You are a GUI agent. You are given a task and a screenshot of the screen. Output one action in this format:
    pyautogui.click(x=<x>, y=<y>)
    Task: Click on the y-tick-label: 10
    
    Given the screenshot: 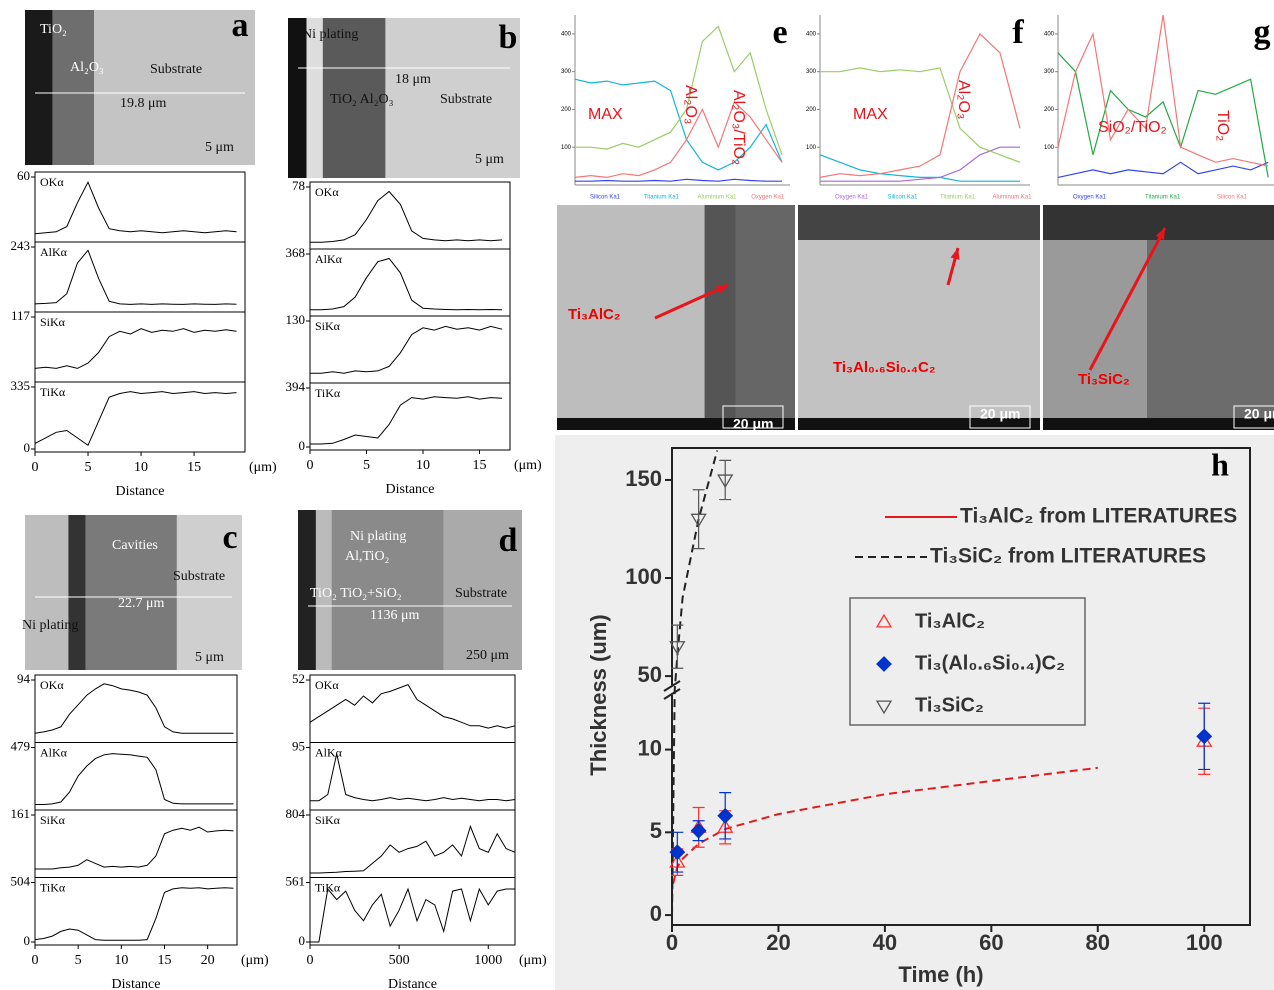 What is the action you would take?
    pyautogui.click(x=650, y=747)
    